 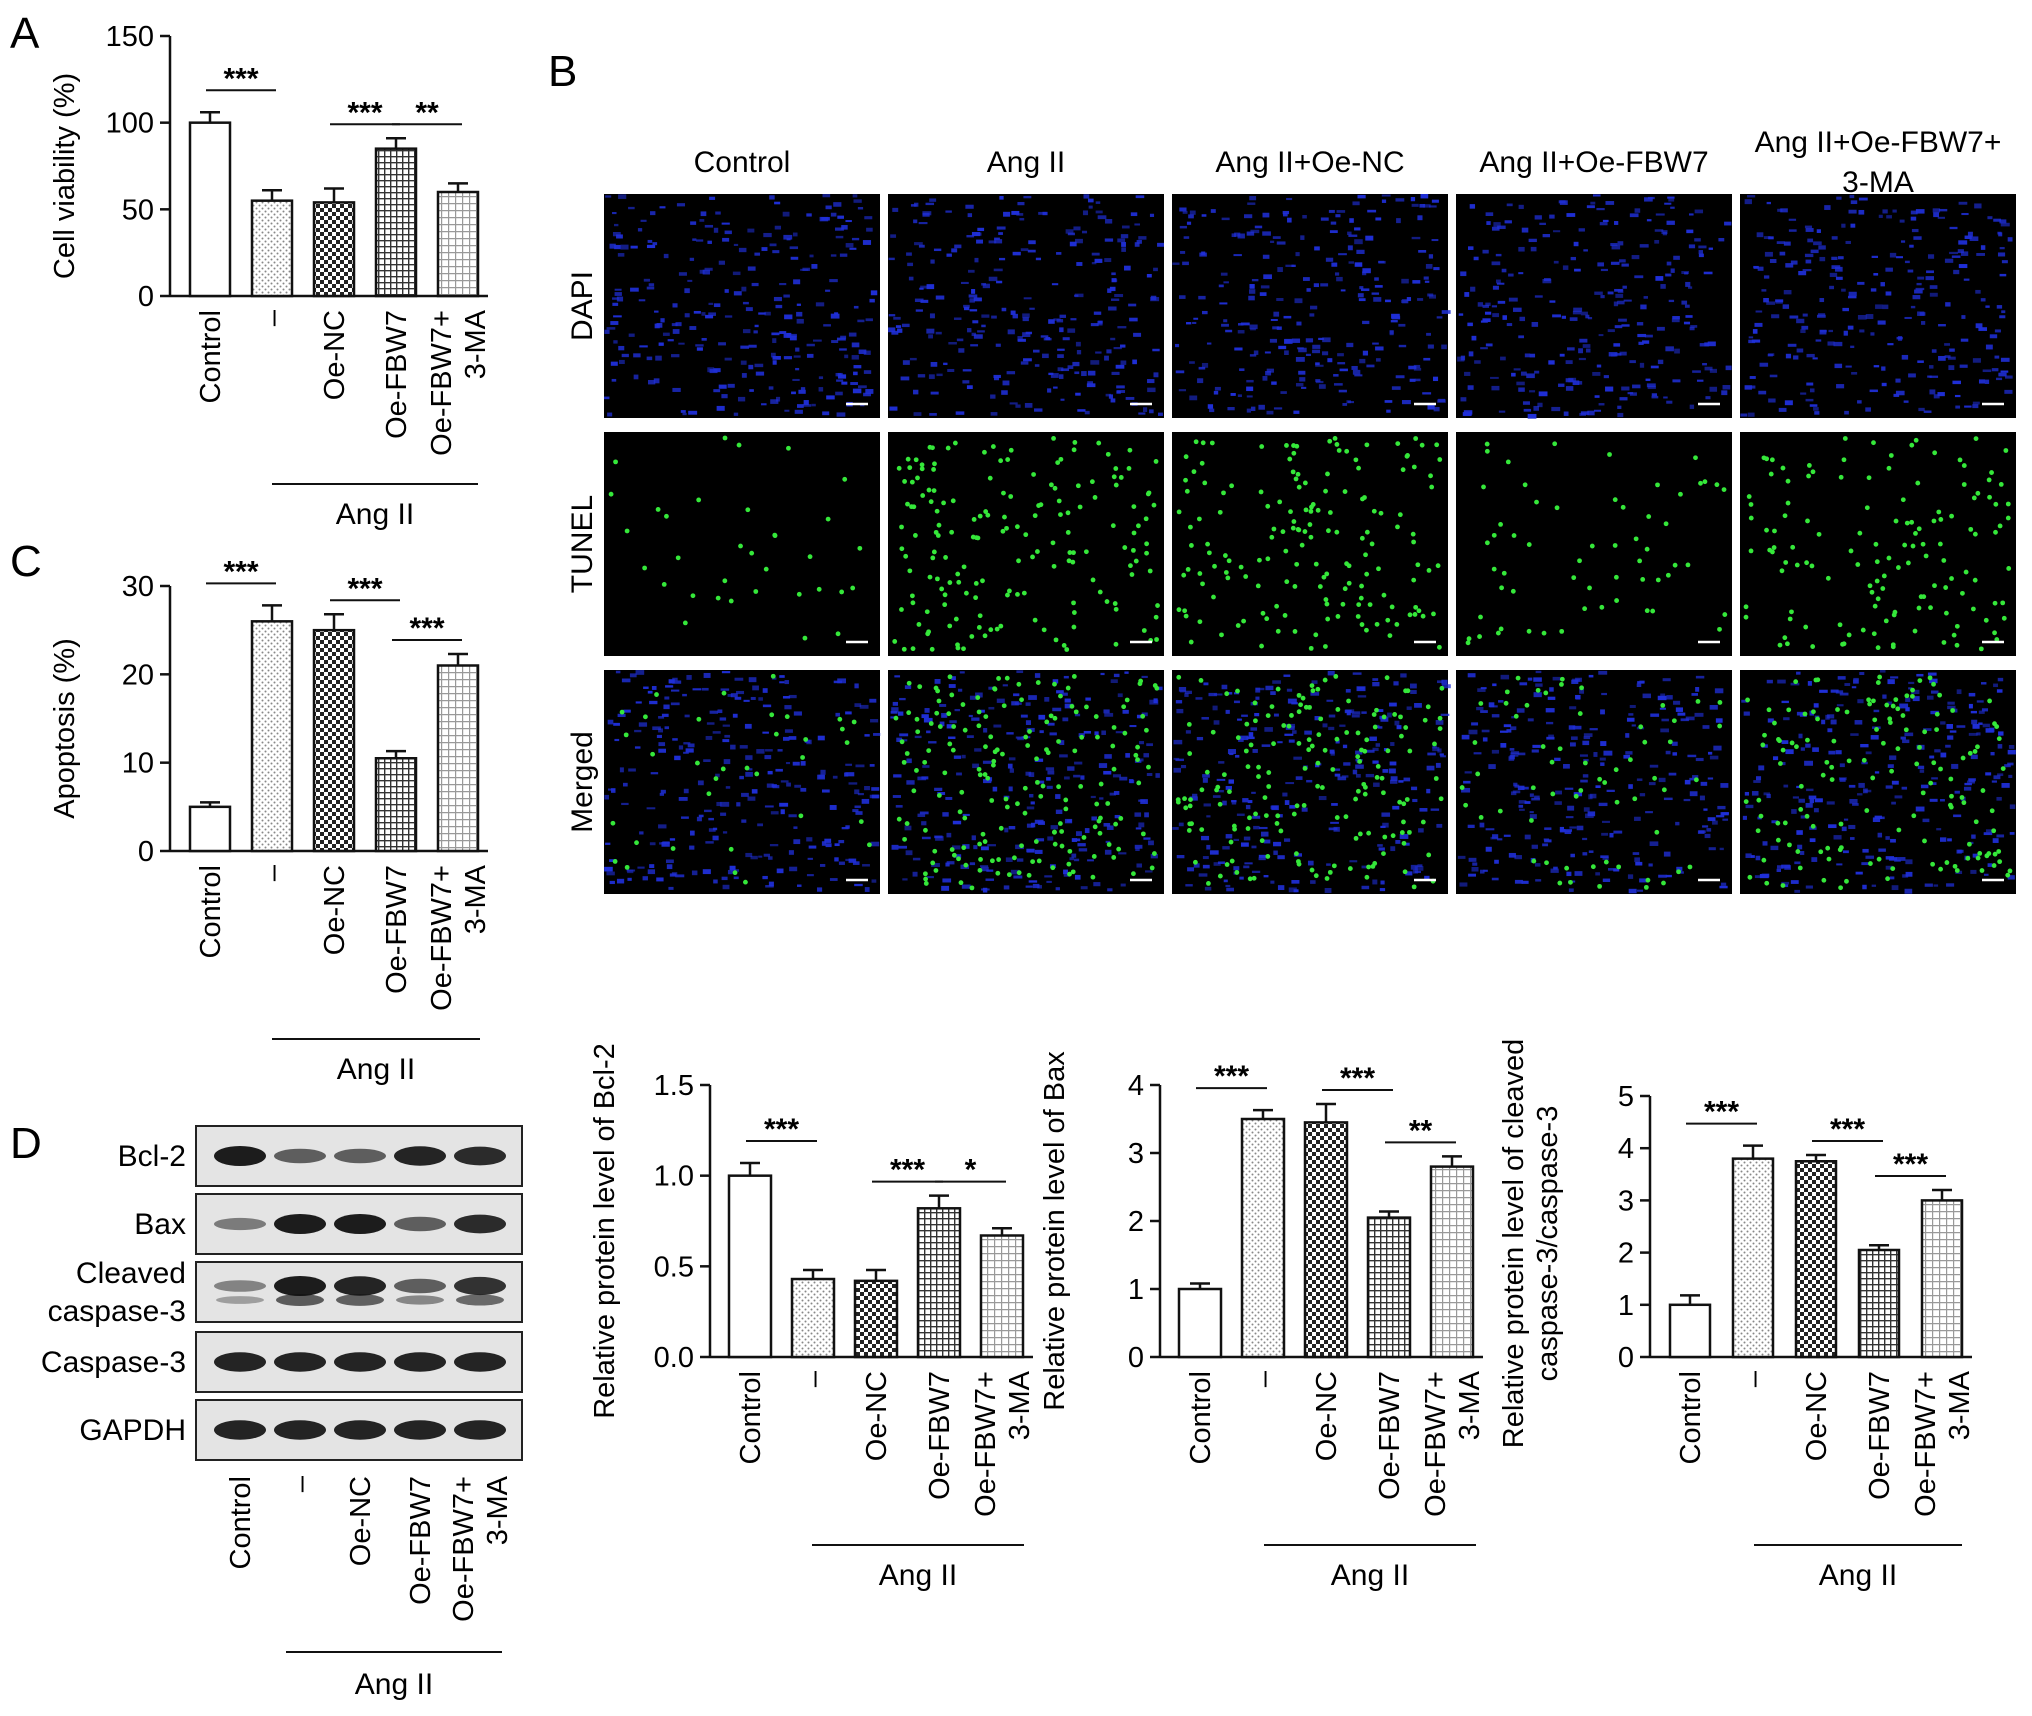 What do you see at coordinates (1136, 1086) in the screenshot?
I see `y-tick-label: 4` at bounding box center [1136, 1086].